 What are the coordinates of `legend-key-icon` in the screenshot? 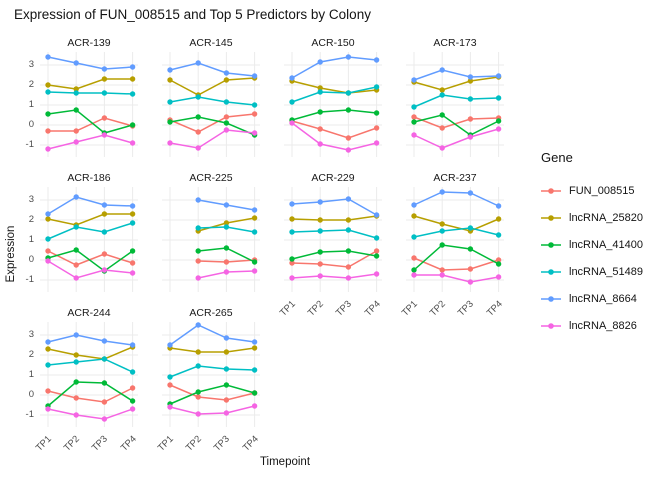 It's located at (551, 190).